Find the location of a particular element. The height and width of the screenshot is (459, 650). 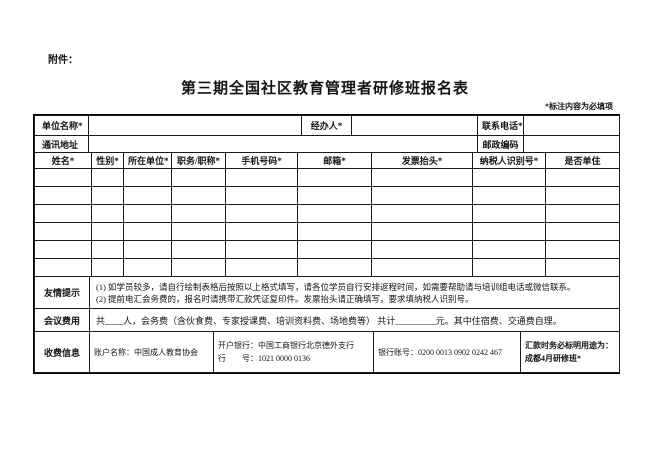

postcode-label: 邮政编码 is located at coordinates (500, 144).